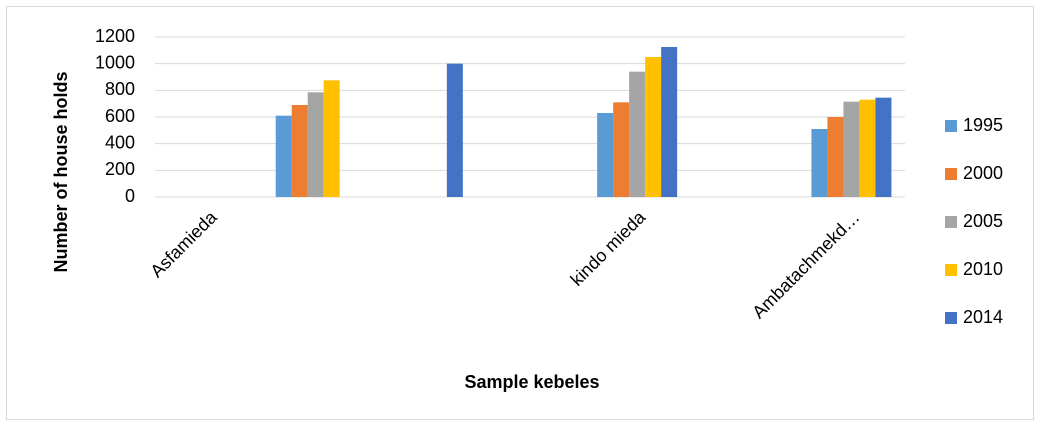 This screenshot has width=1040, height=426. I want to click on y-tick-label: 400, so click(120, 142).